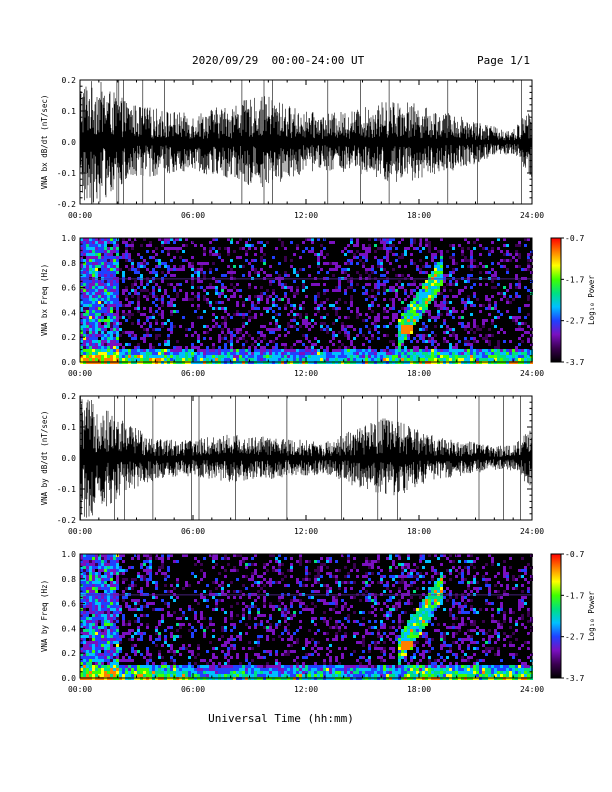  What do you see at coordinates (44, 142) in the screenshot?
I see `y-axis-title: VNA bx dB/dt (nT/sec)` at bounding box center [44, 142].